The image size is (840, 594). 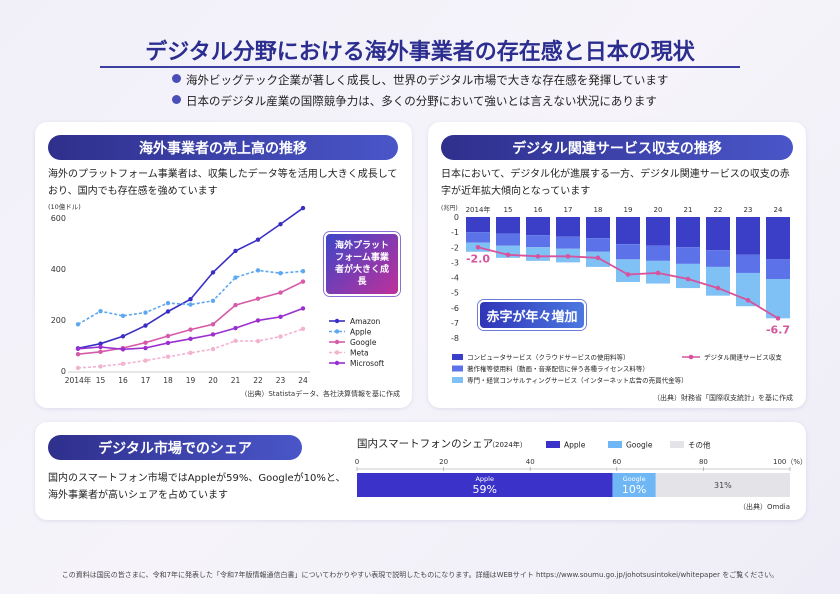 I want to click on page-title: デジタル分野における海外事業者の存在感と日本の現状, so click(x=420, y=52).